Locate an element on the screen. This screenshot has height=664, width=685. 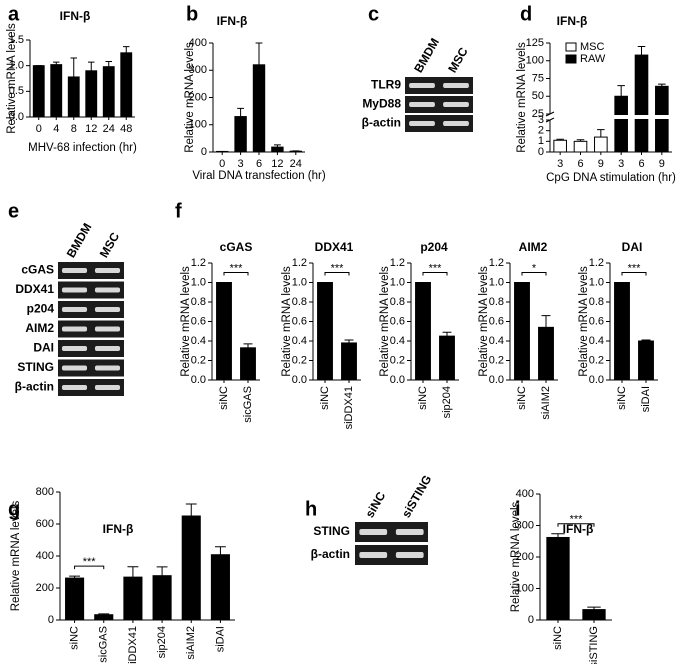
chart-title: p204 is located at coordinates (434, 247).